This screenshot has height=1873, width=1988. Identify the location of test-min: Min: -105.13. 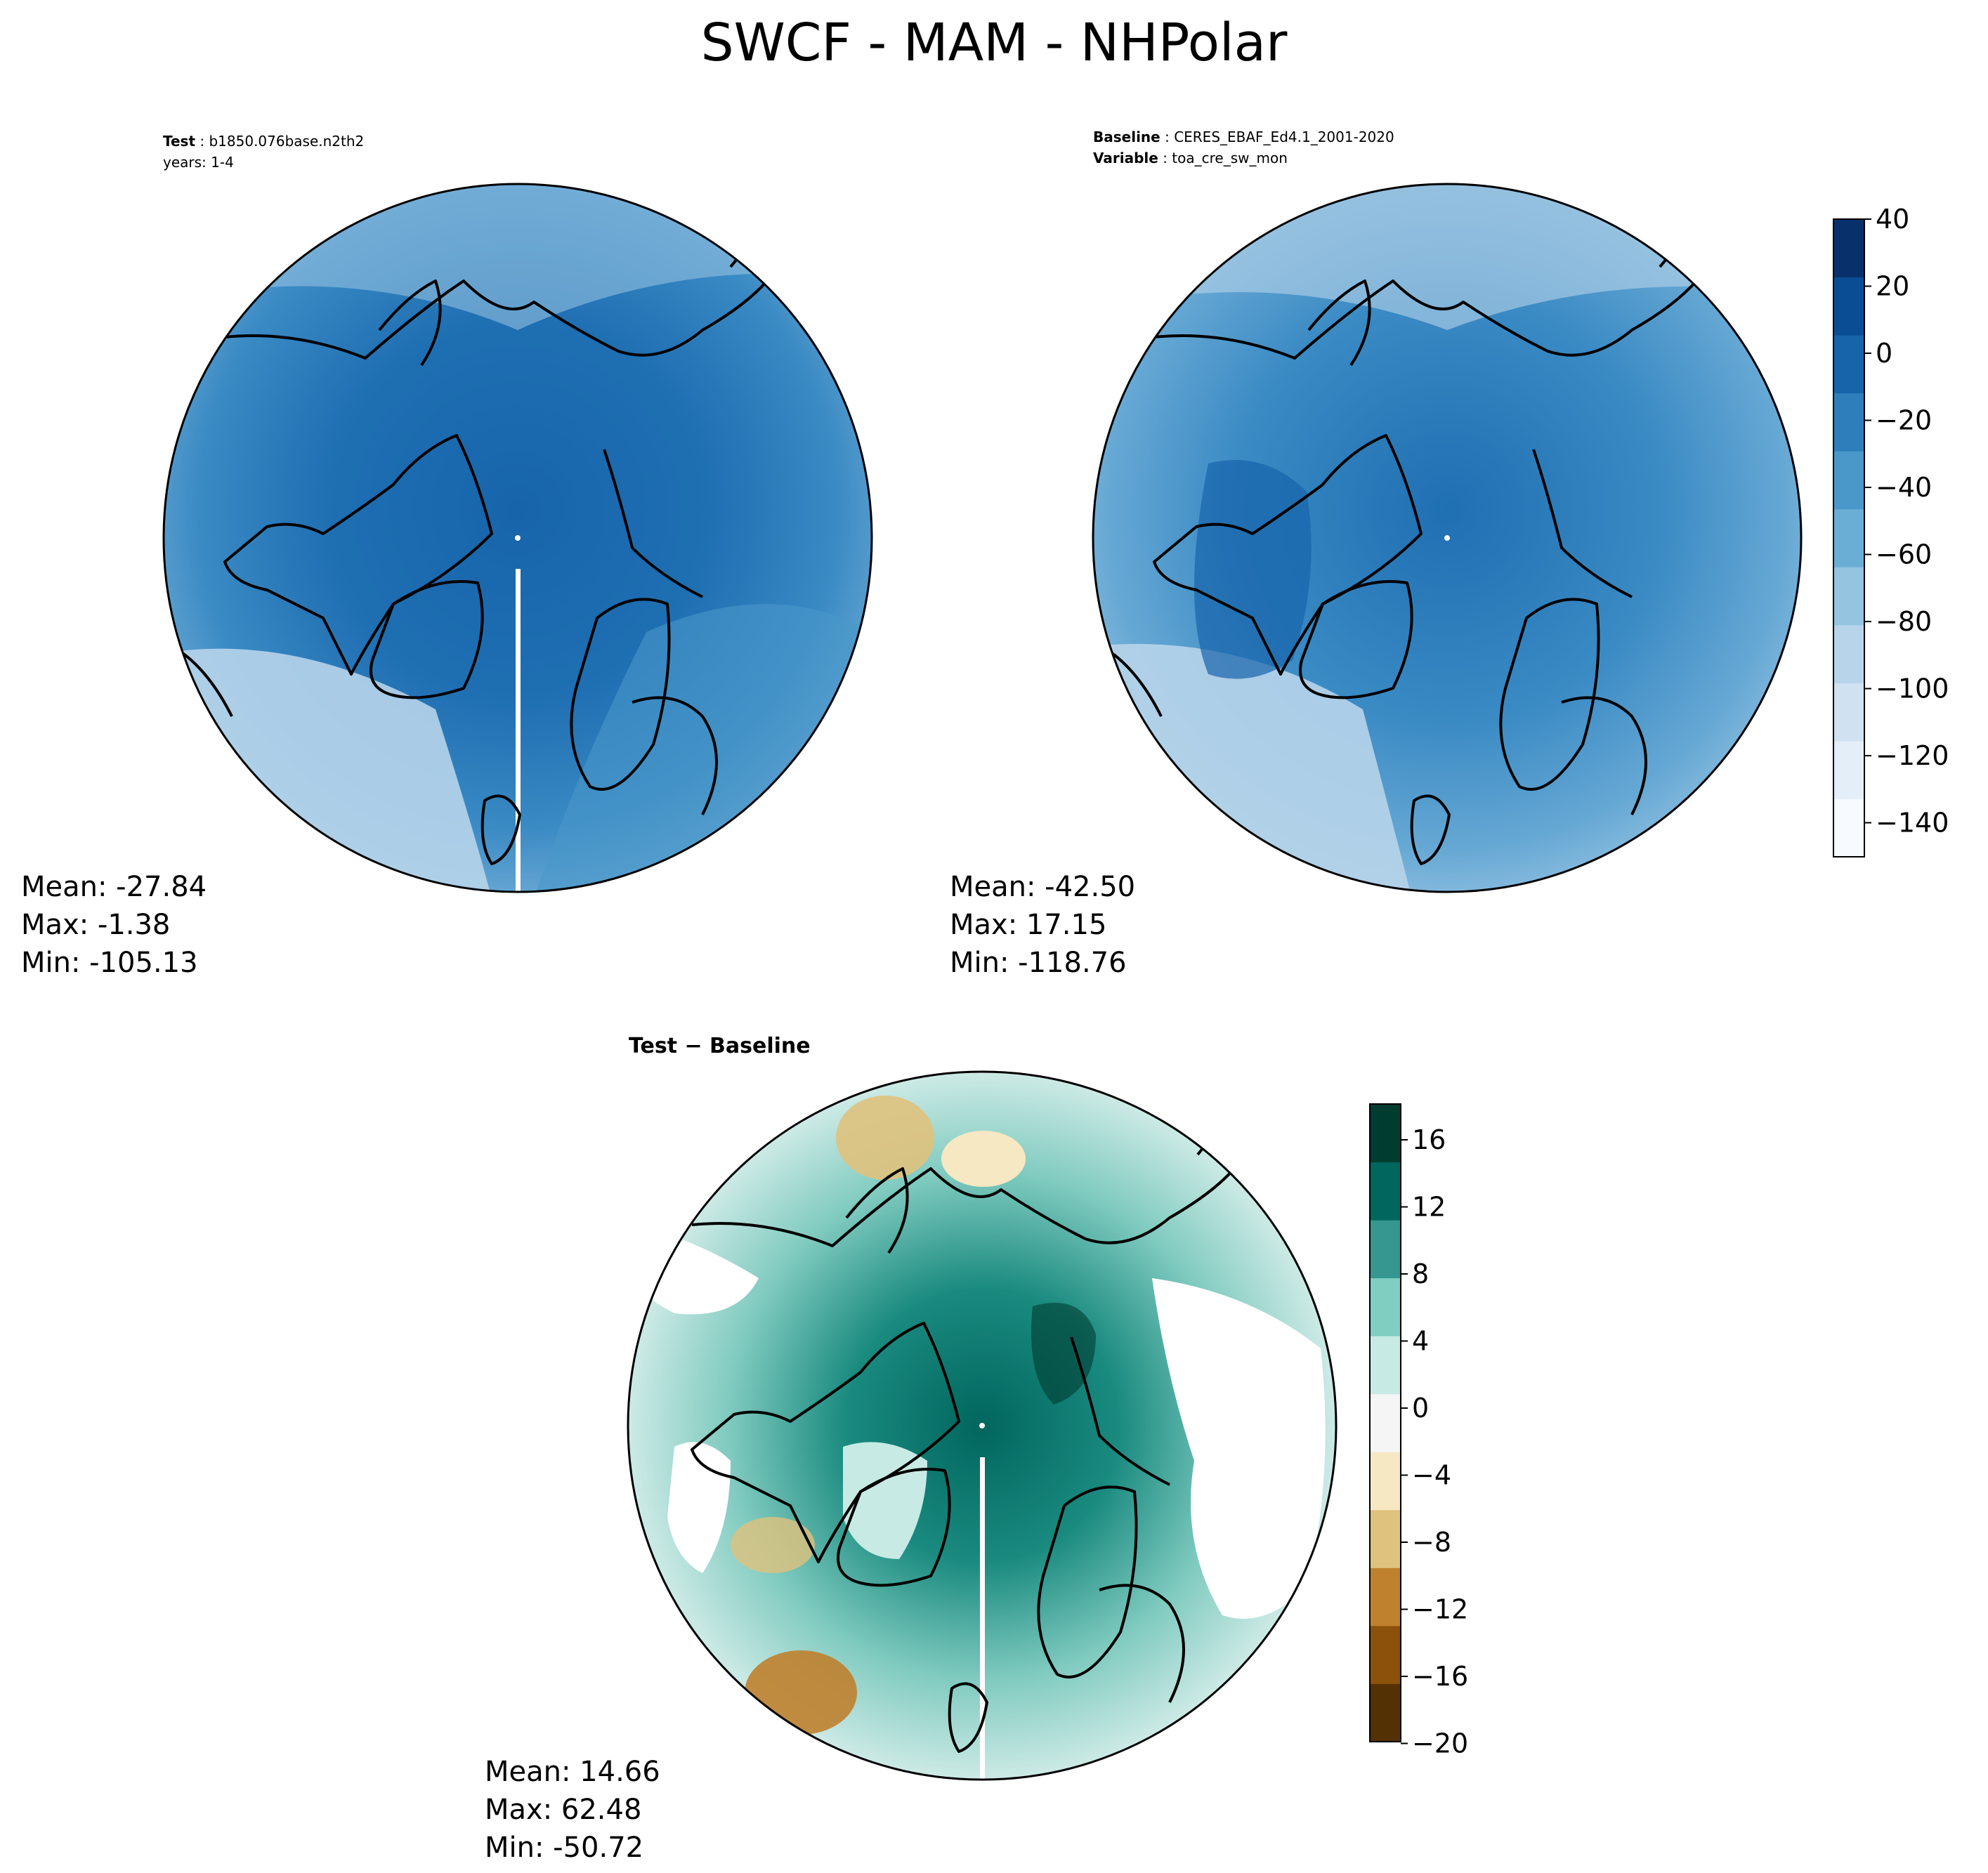
(109, 963).